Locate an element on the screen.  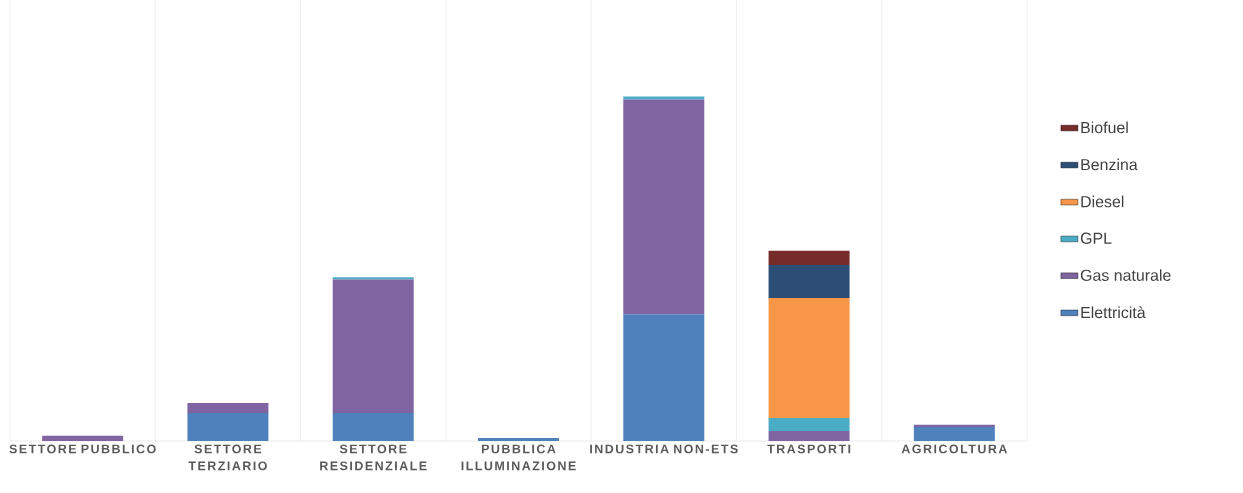
legend-label: Benzina is located at coordinates (1109, 164).